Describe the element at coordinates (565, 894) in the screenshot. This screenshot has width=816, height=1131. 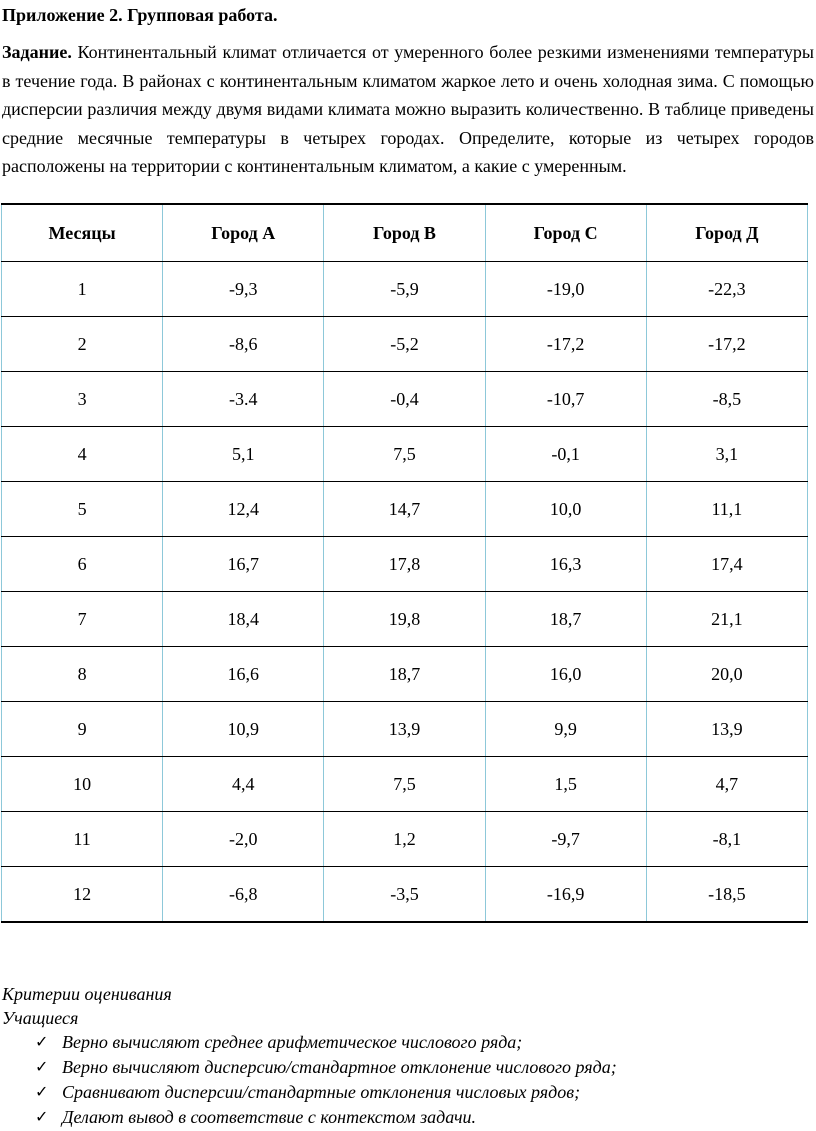
I see `temperature-cell: -16,9` at that location.